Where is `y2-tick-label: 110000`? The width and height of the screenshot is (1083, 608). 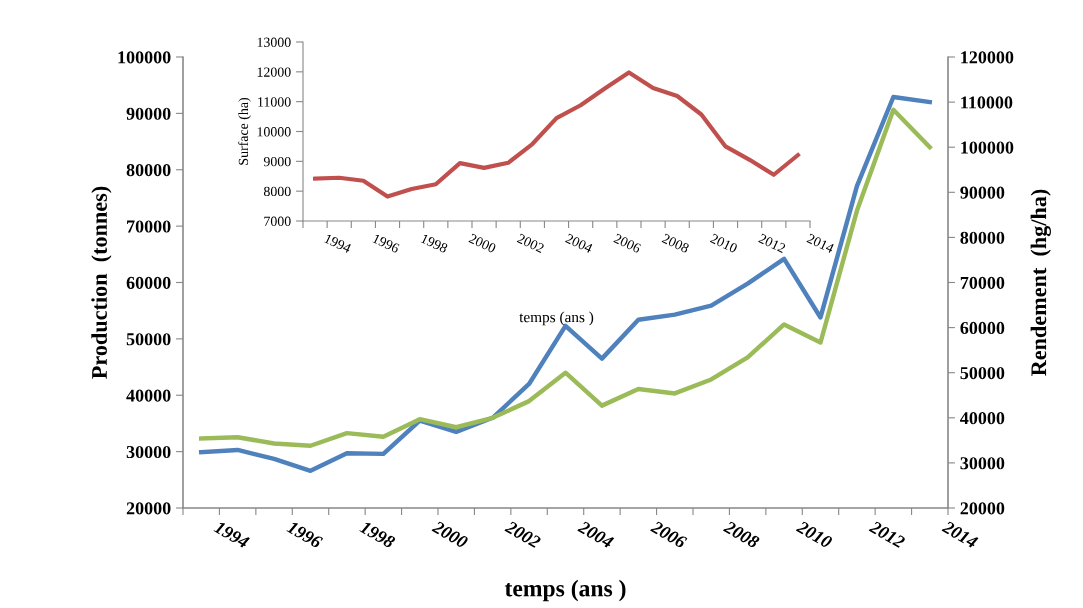
y2-tick-label: 110000 is located at coordinates (987, 102).